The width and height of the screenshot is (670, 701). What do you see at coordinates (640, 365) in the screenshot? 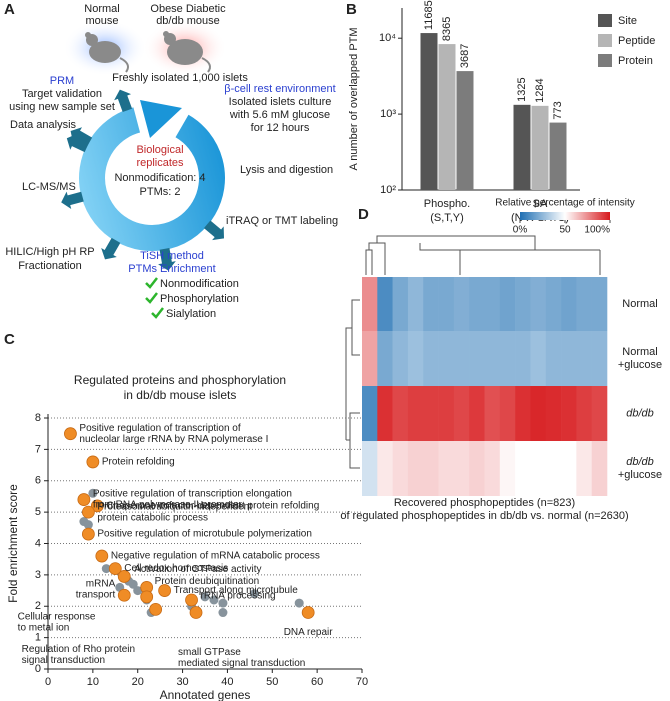
I see `row-label: +glucose` at bounding box center [640, 365].